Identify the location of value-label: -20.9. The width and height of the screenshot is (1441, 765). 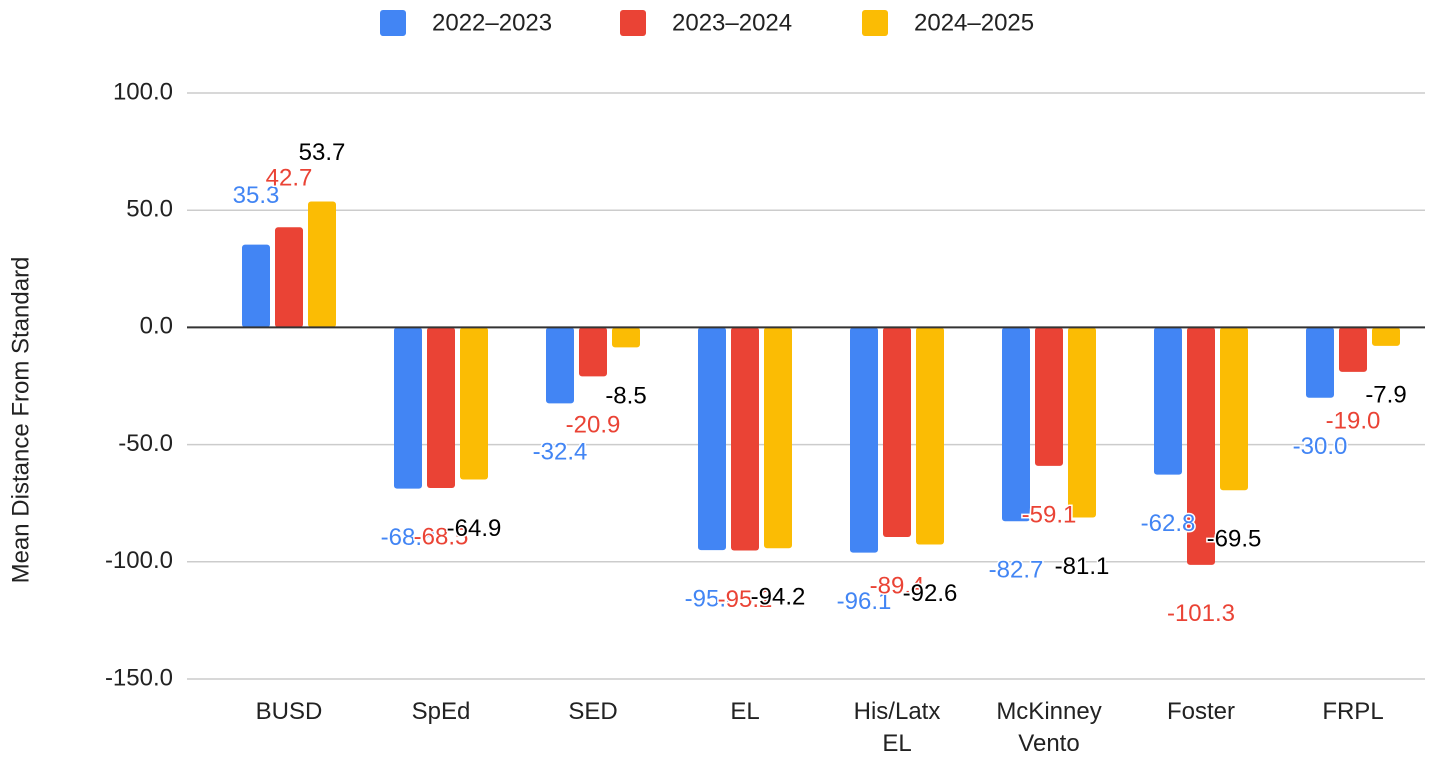
(593, 425).